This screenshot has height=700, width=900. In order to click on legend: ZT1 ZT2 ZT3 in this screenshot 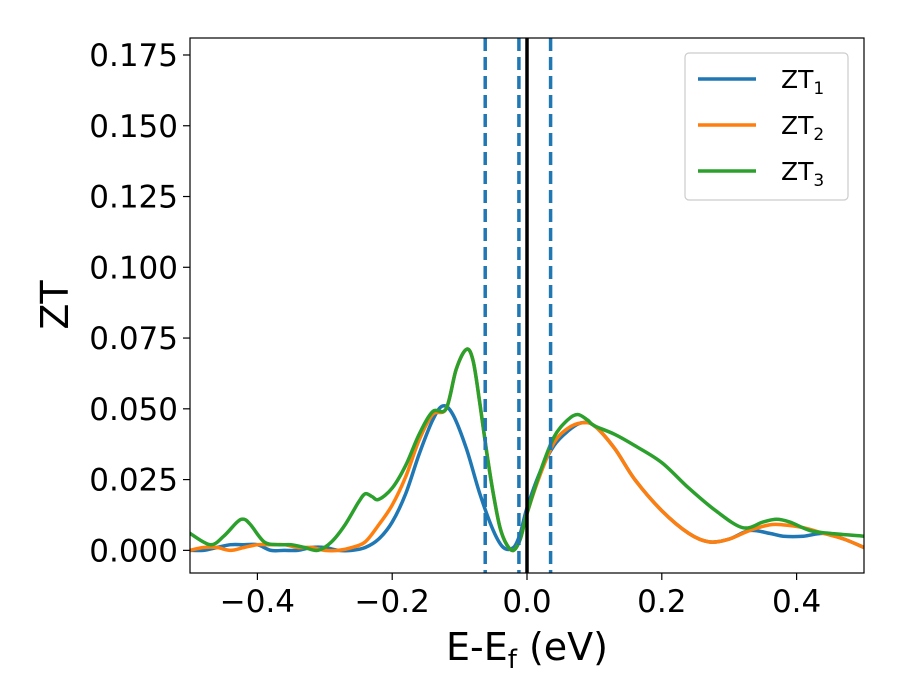, I will do `click(766, 126)`.